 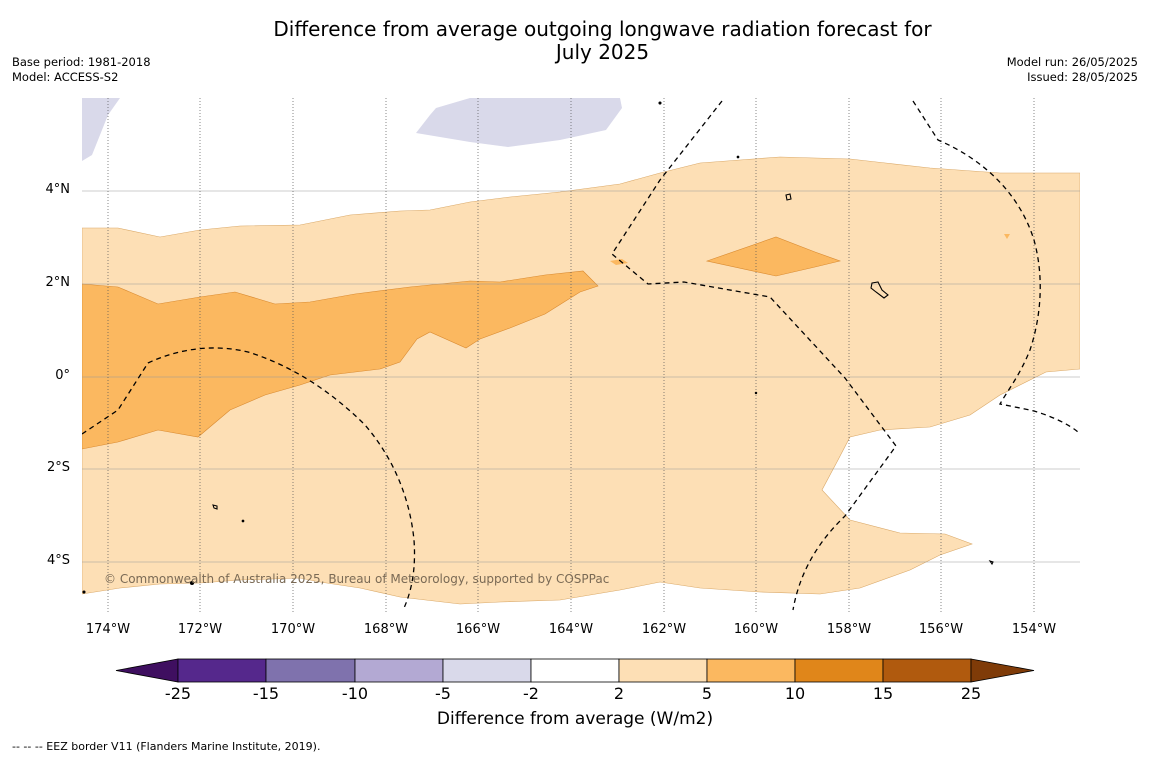 What do you see at coordinates (386, 629) in the screenshot?
I see `longitude-label: 168°W` at bounding box center [386, 629].